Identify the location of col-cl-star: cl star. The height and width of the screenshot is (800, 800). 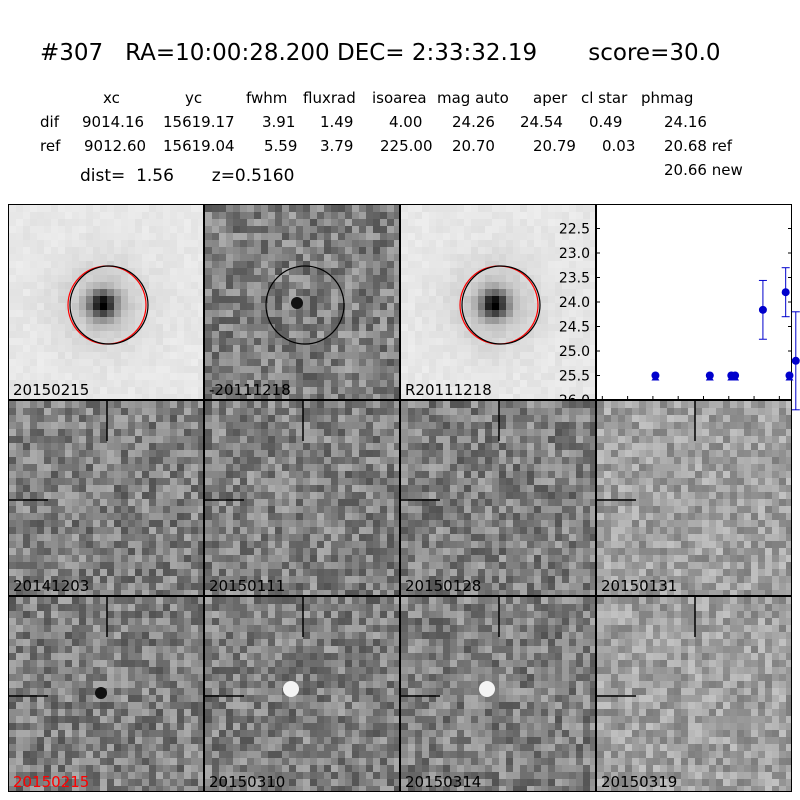
(604, 98).